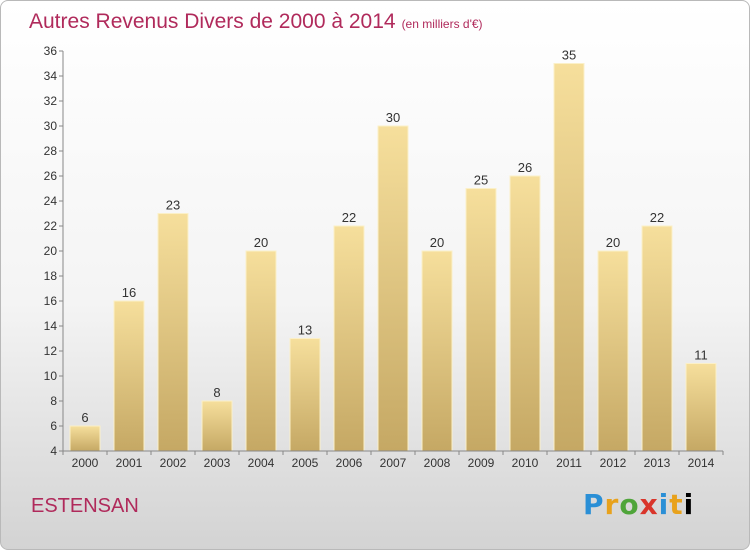  I want to click on y-tick-label: 12, so click(51, 351).